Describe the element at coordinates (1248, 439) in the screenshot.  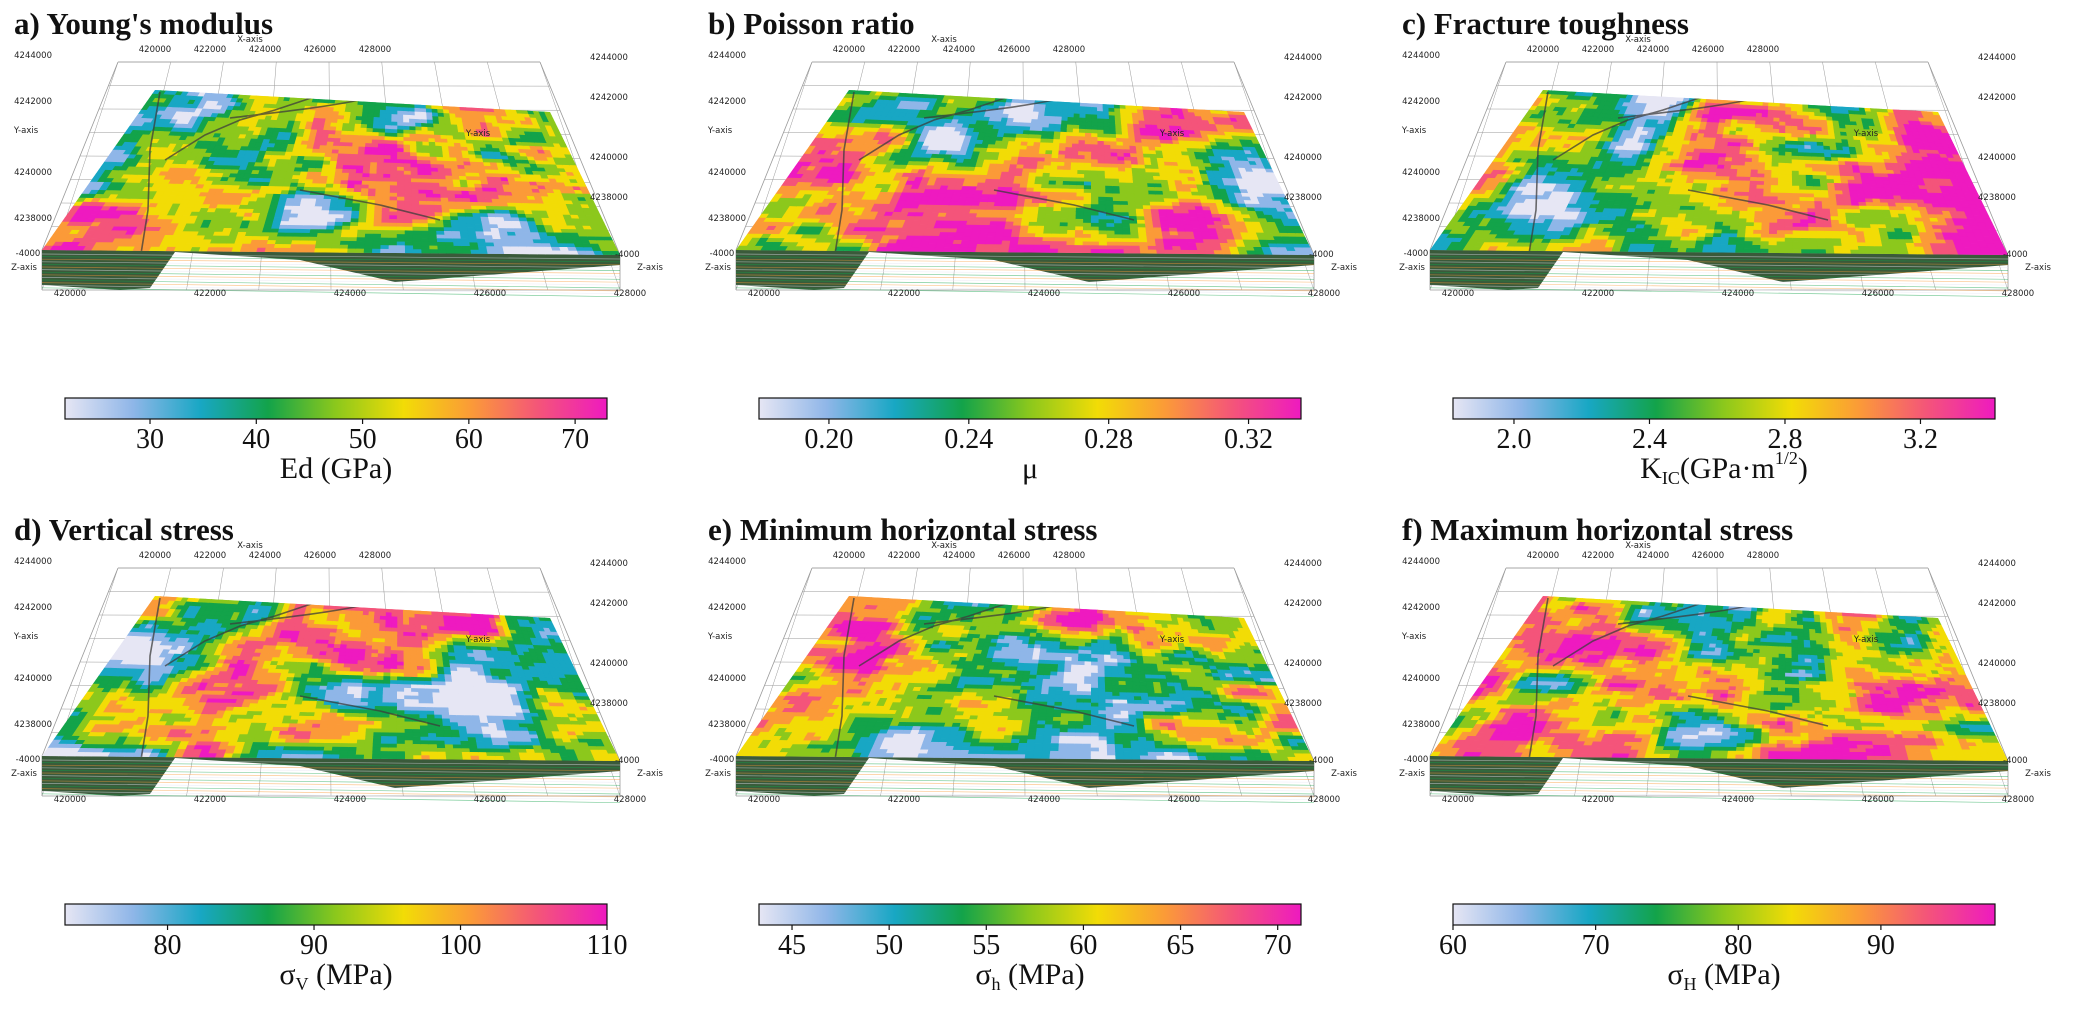
I see `colorbar-tick-label: 0.32` at that location.